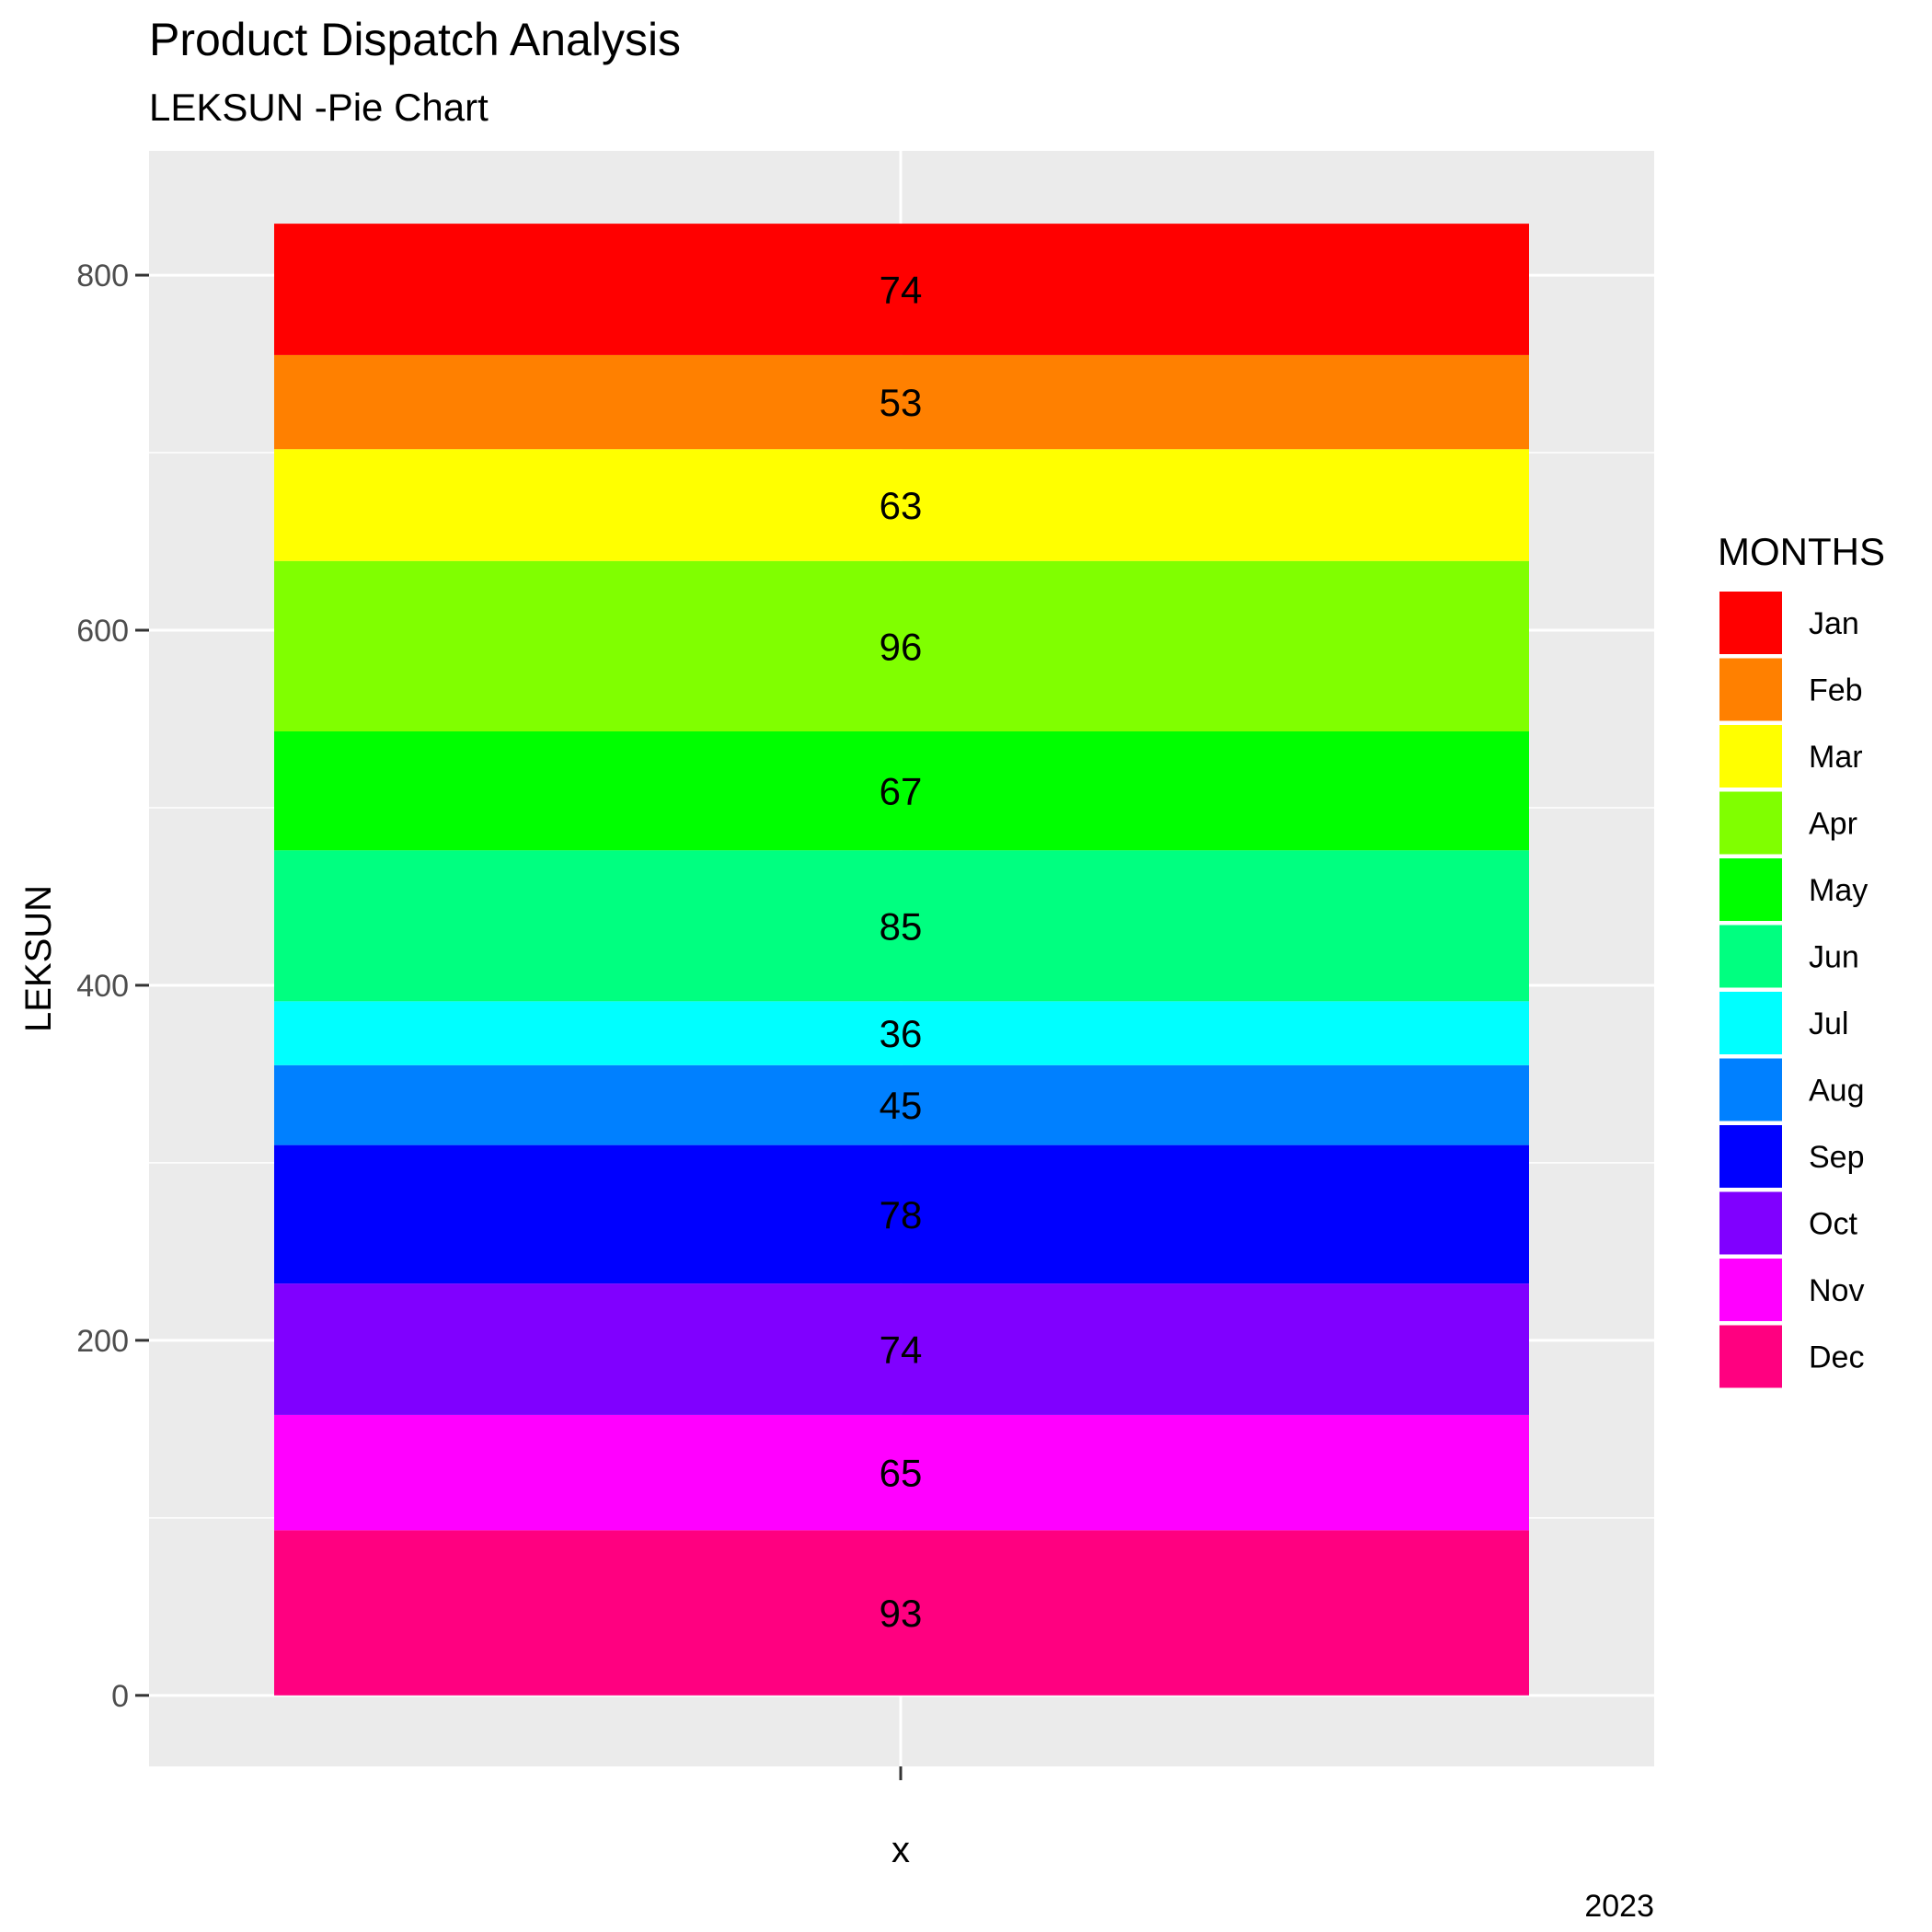 The height and width of the screenshot is (1932, 1932). I want to click on x-axis-label: x, so click(900, 1850).